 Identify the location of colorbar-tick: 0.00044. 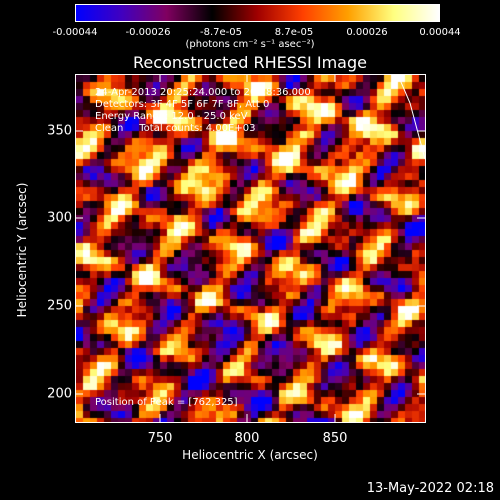
(440, 32).